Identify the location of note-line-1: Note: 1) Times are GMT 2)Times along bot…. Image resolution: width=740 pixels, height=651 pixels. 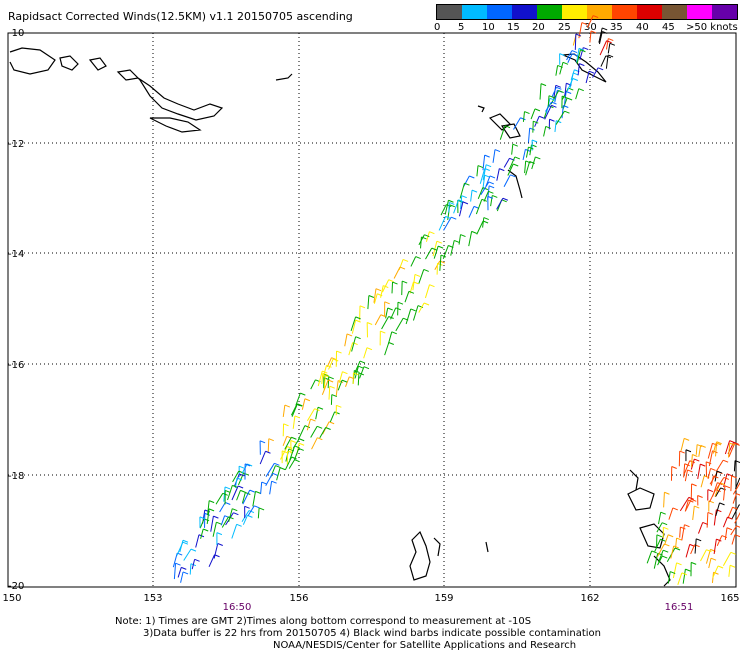
(323, 621).